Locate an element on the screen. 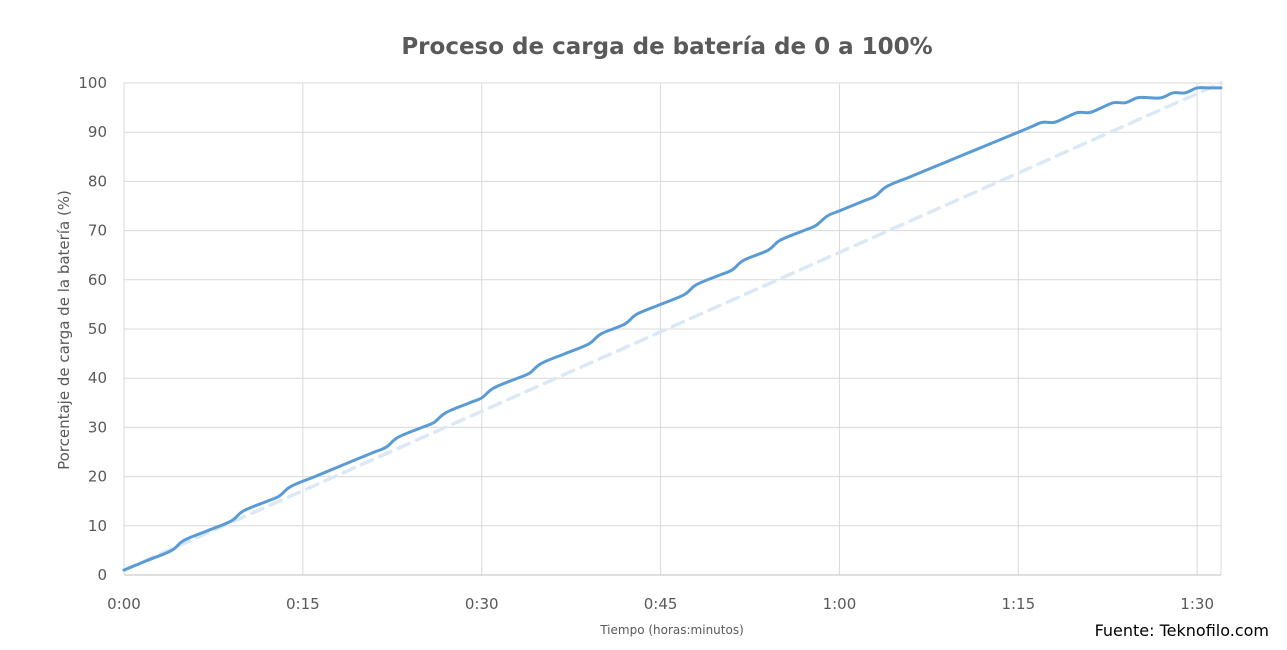  y-tick-label: 100 is located at coordinates (92, 83).